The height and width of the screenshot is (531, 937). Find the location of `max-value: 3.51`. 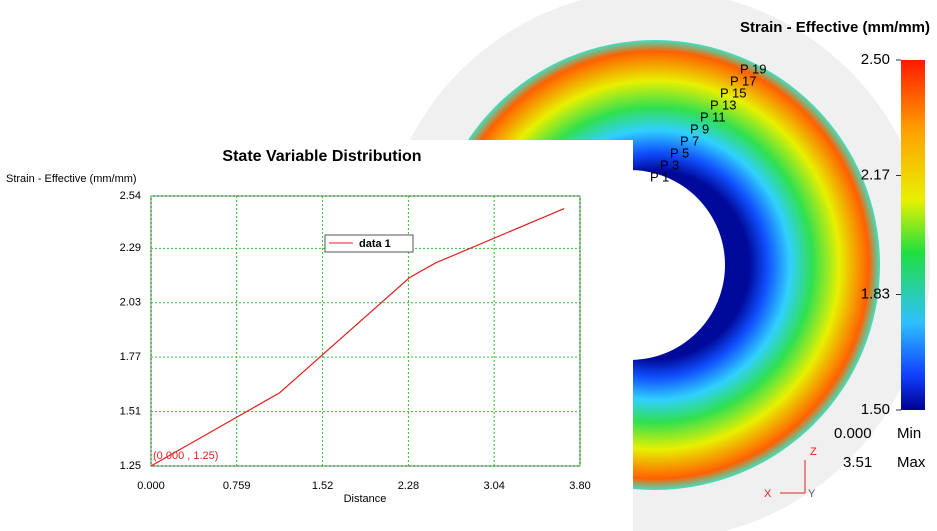

max-value: 3.51 is located at coordinates (857, 462).